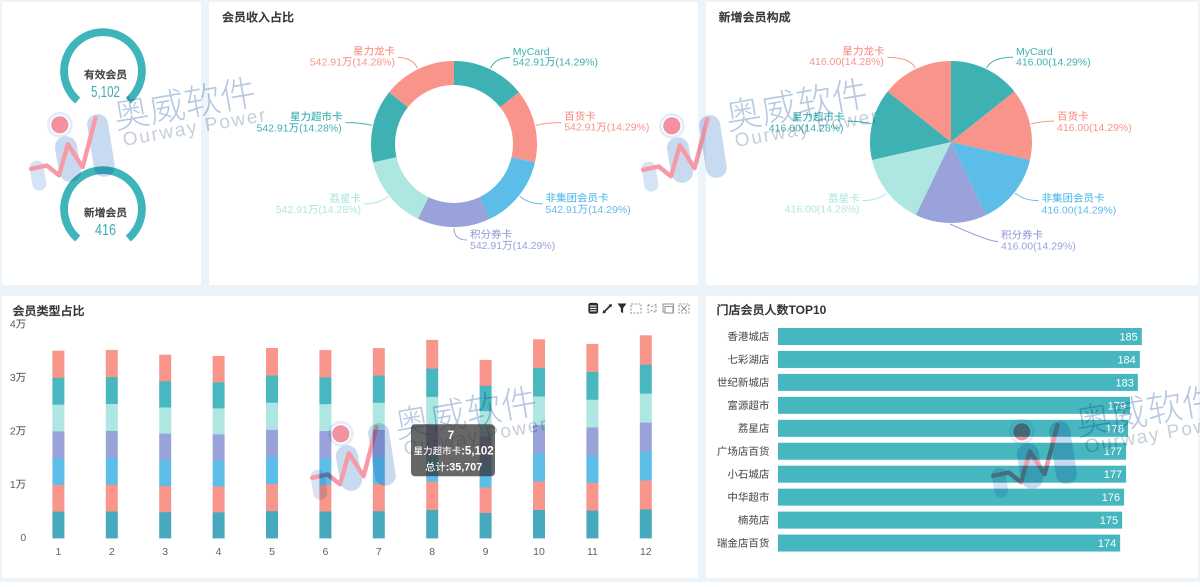 The width and height of the screenshot is (1200, 587). I want to click on svg-text: 5,102, so click(105, 92).